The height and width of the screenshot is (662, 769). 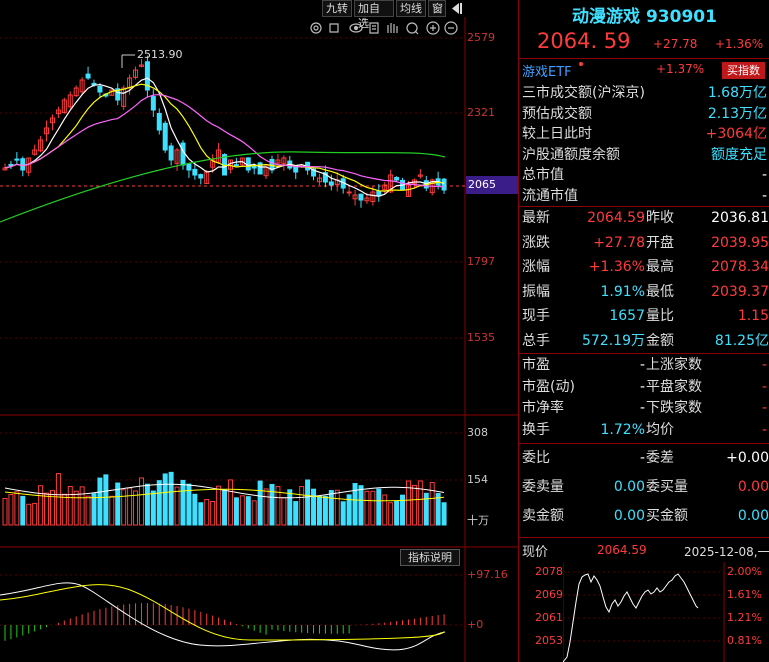 I want to click on buy-index-button: 买指数, so click(x=743, y=70).